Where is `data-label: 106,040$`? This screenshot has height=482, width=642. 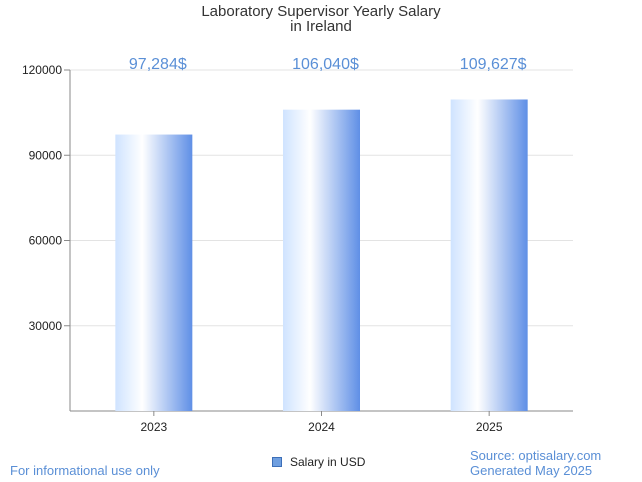
data-label: 106,040$ is located at coordinates (325, 64).